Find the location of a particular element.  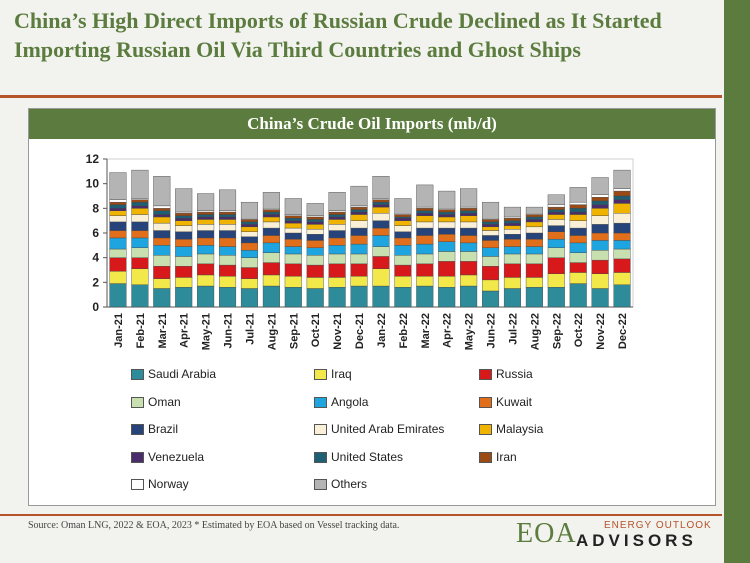

legend-label: Malaysia is located at coordinates (520, 429).